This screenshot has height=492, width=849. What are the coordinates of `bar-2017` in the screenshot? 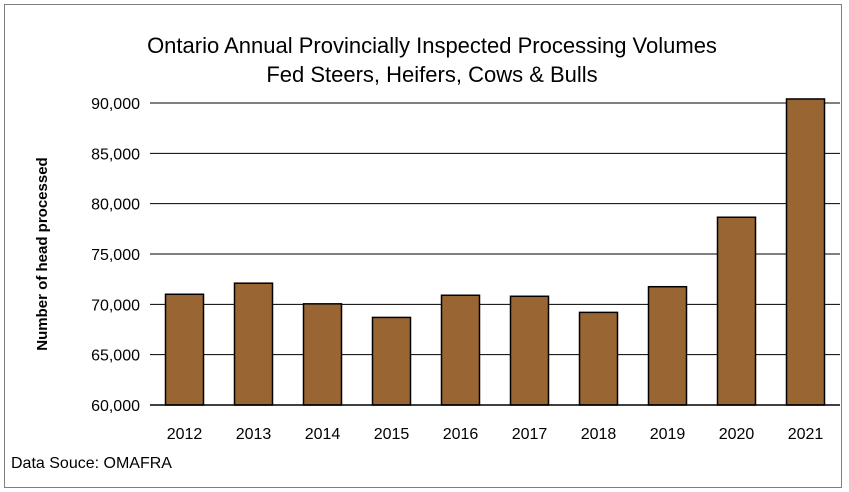 It's located at (529, 350).